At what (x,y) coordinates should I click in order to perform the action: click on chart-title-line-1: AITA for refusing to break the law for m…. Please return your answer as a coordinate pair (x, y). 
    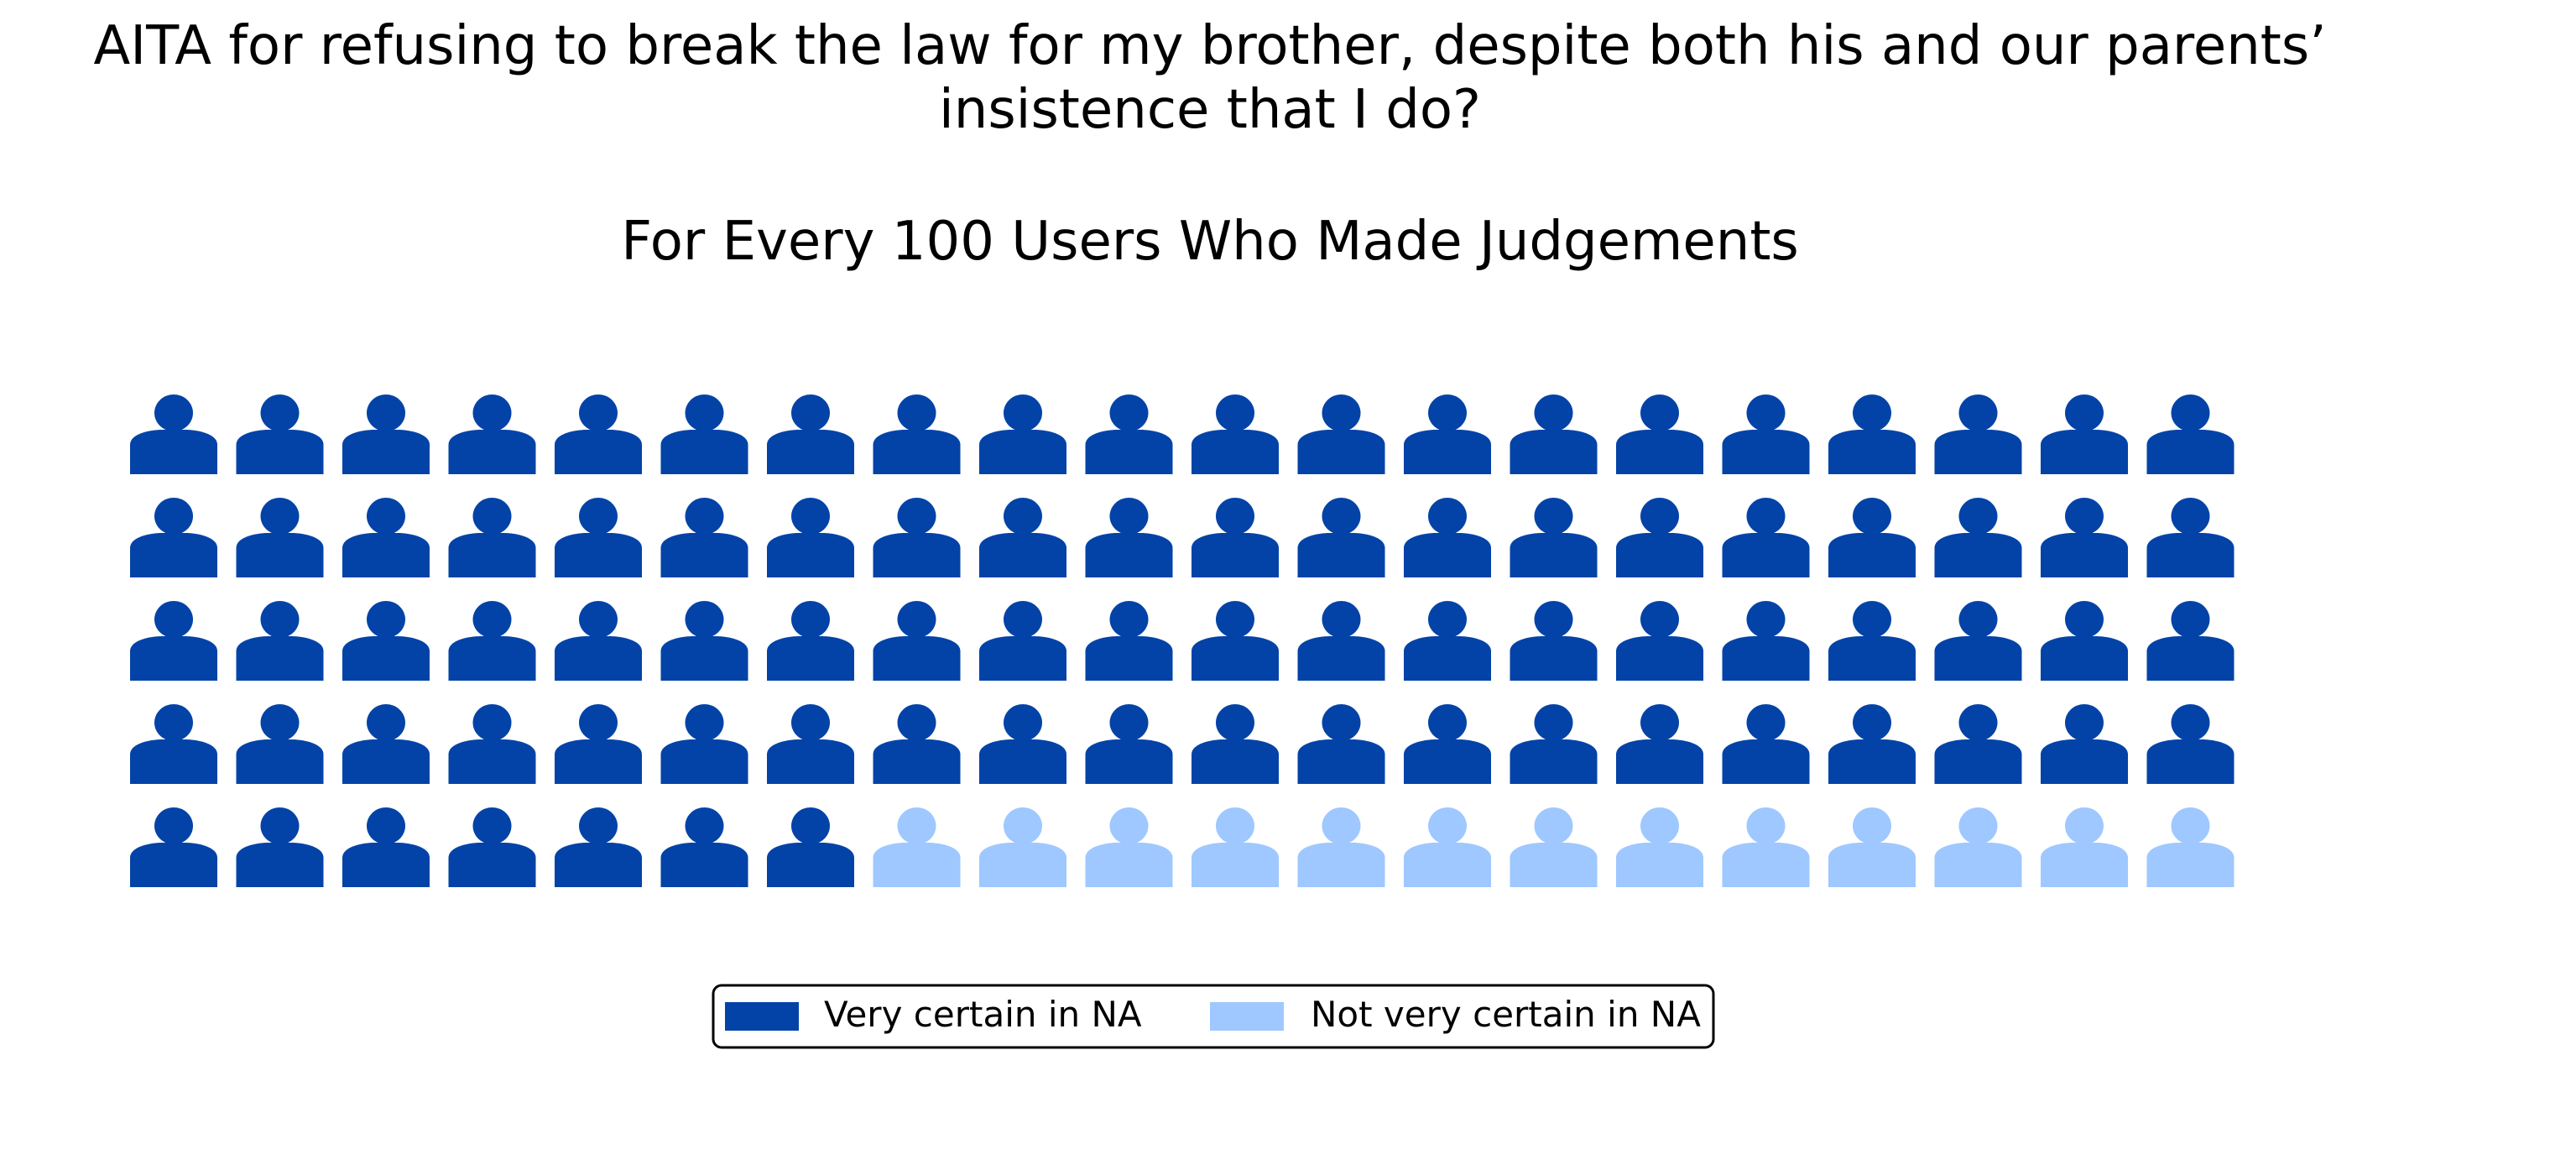
    Looking at the image, I should click on (1209, 46).